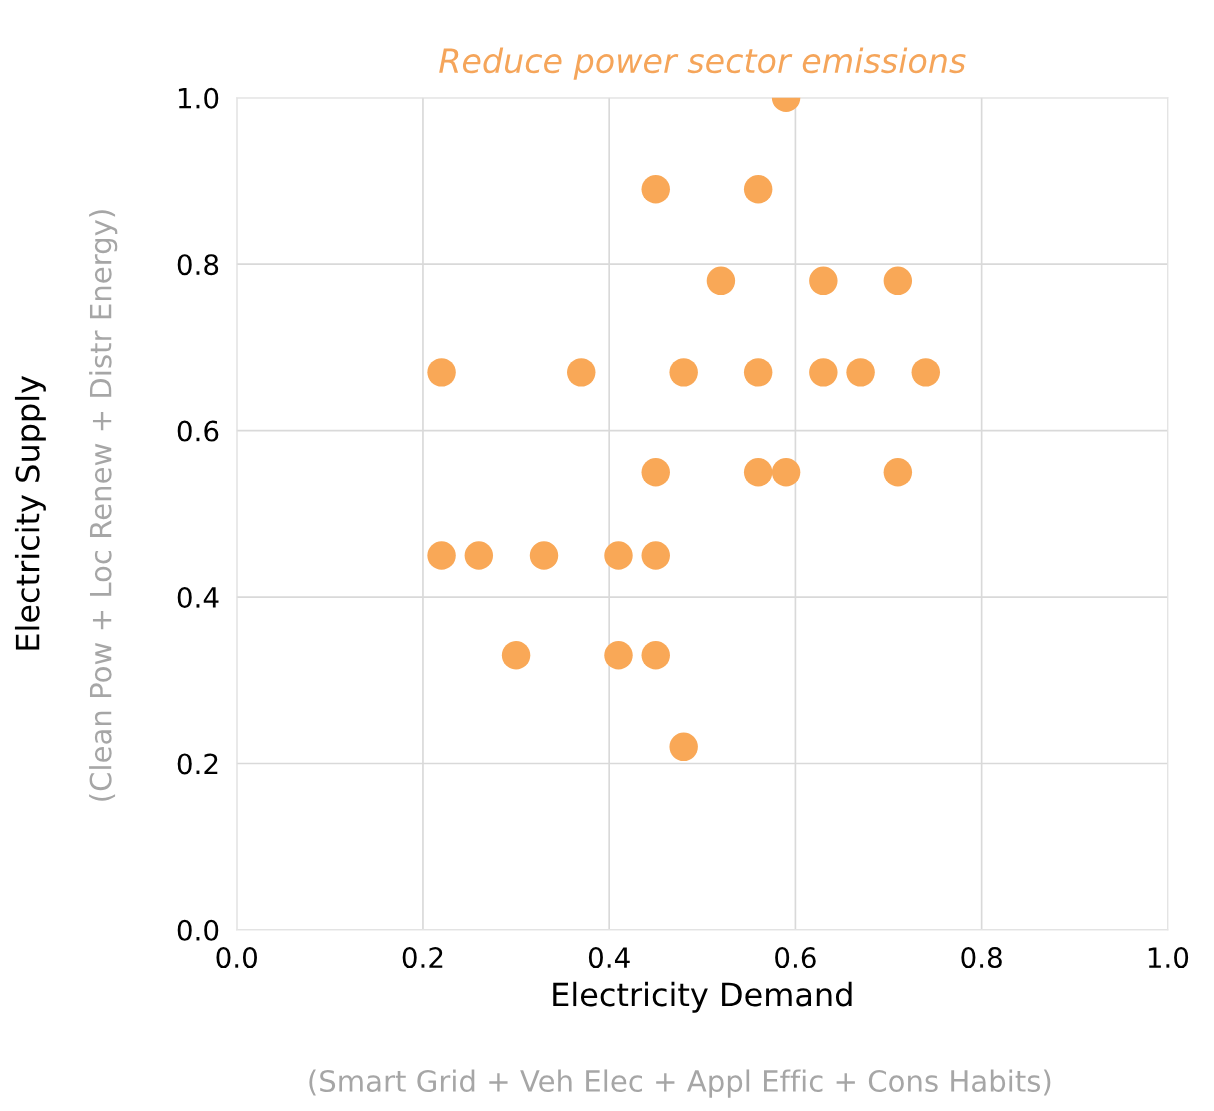 The height and width of the screenshot is (1111, 1214). I want to click on x-axis-title: Electricity Demand, so click(702, 997).